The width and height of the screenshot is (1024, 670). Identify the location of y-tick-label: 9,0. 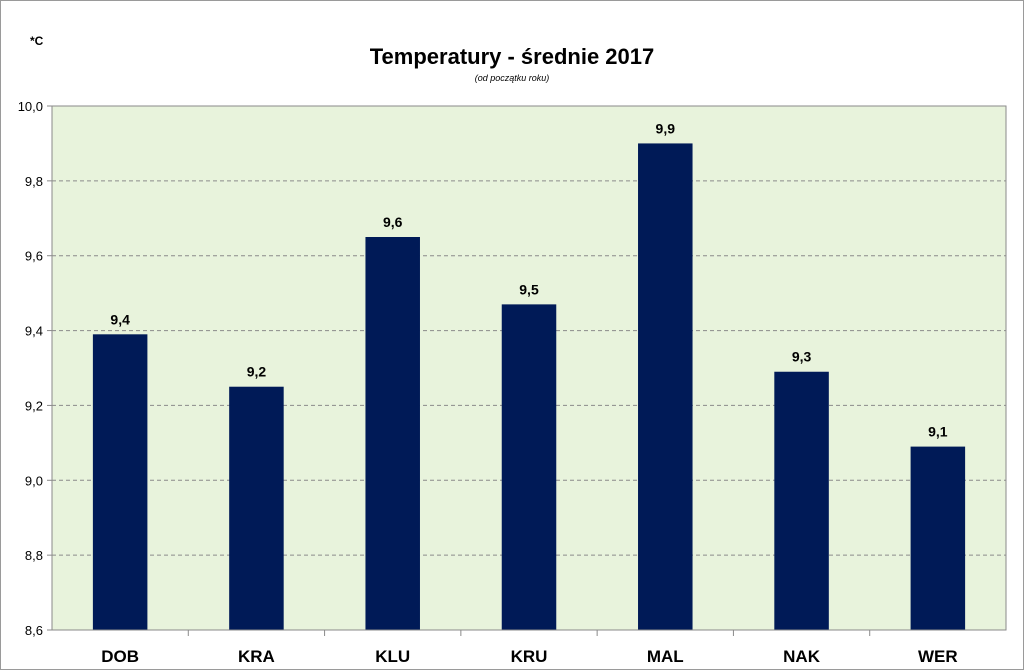
(34, 480).